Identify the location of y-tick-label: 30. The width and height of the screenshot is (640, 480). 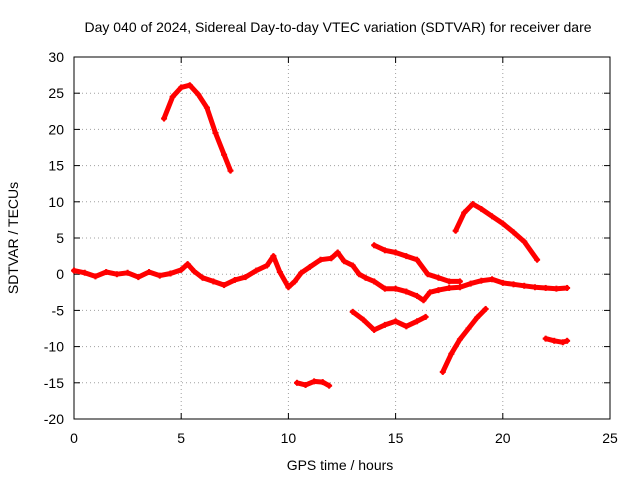
(56, 57).